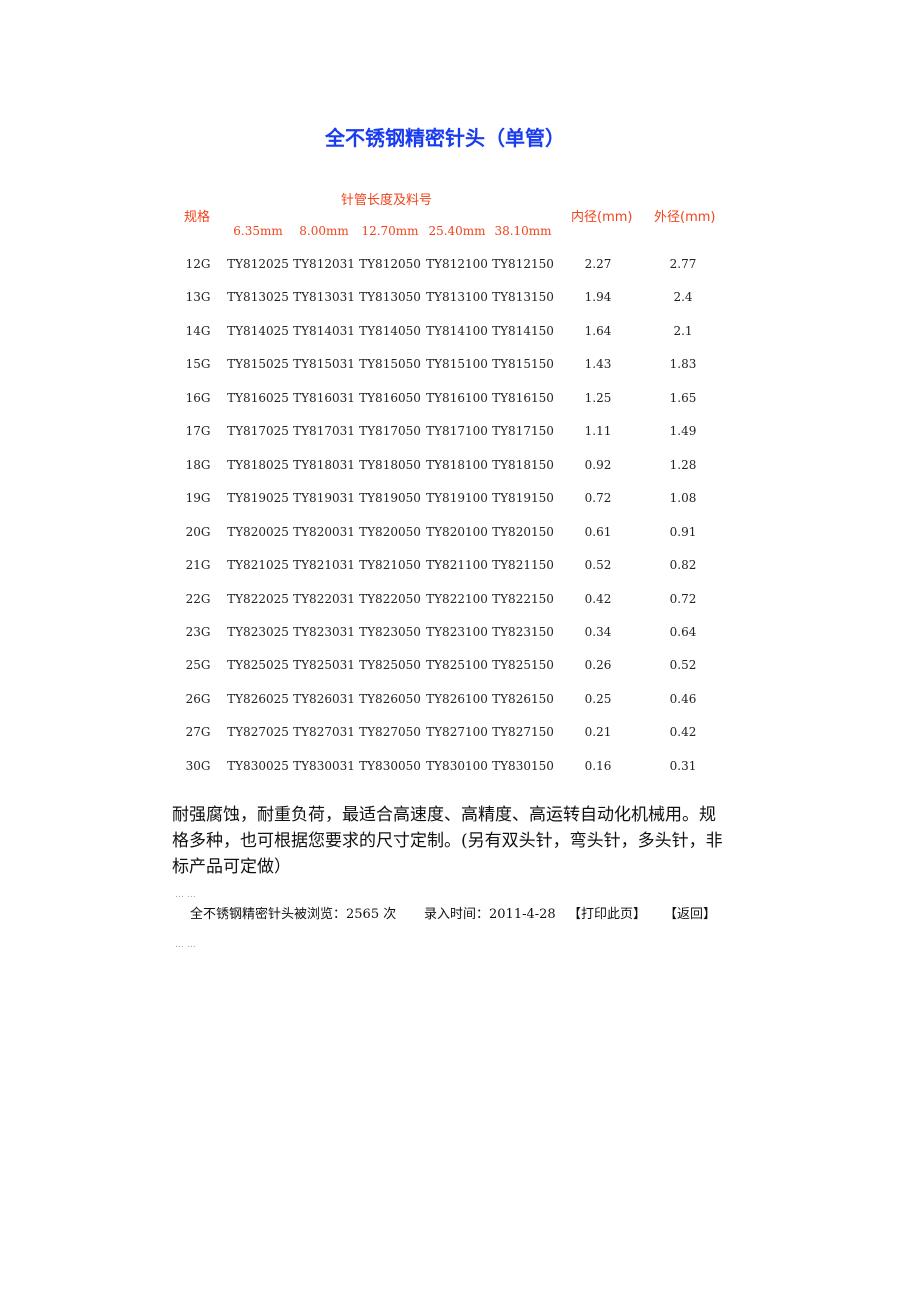 The image size is (920, 1302). I want to click on gauge-cell: 27G, so click(198, 732).